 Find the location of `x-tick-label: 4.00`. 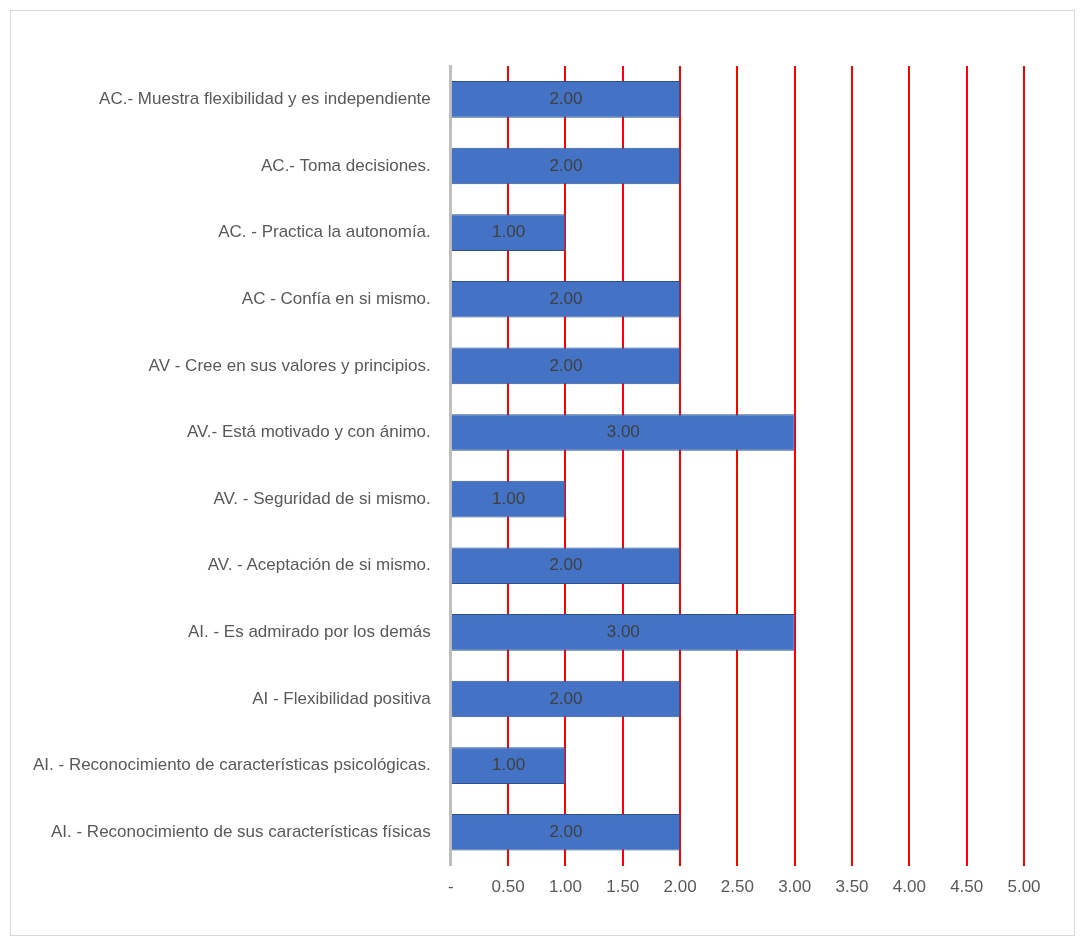

x-tick-label: 4.00 is located at coordinates (909, 887).